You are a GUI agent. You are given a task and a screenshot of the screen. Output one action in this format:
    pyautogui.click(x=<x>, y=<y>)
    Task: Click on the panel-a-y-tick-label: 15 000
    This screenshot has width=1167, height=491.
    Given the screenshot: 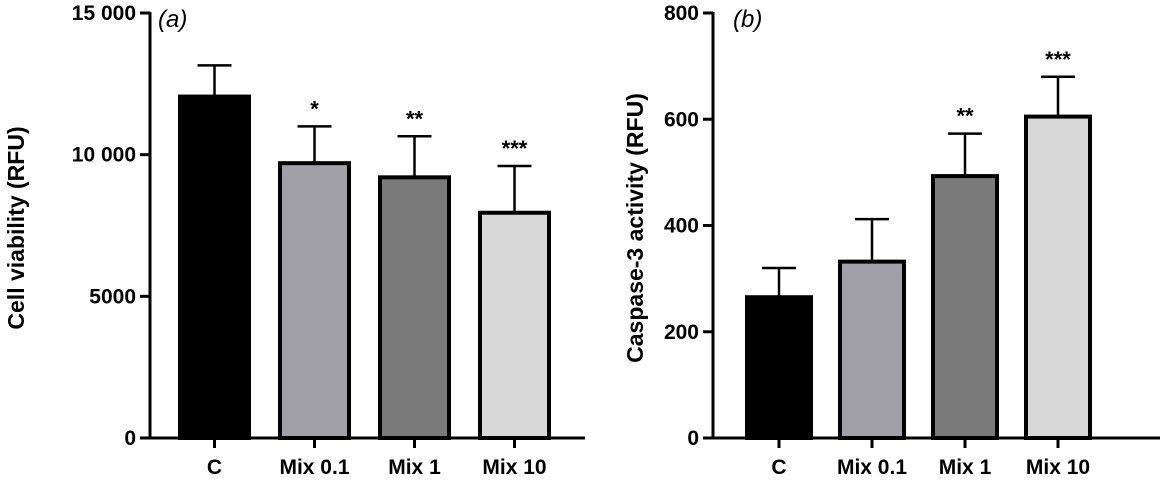 What is the action you would take?
    pyautogui.click(x=104, y=13)
    